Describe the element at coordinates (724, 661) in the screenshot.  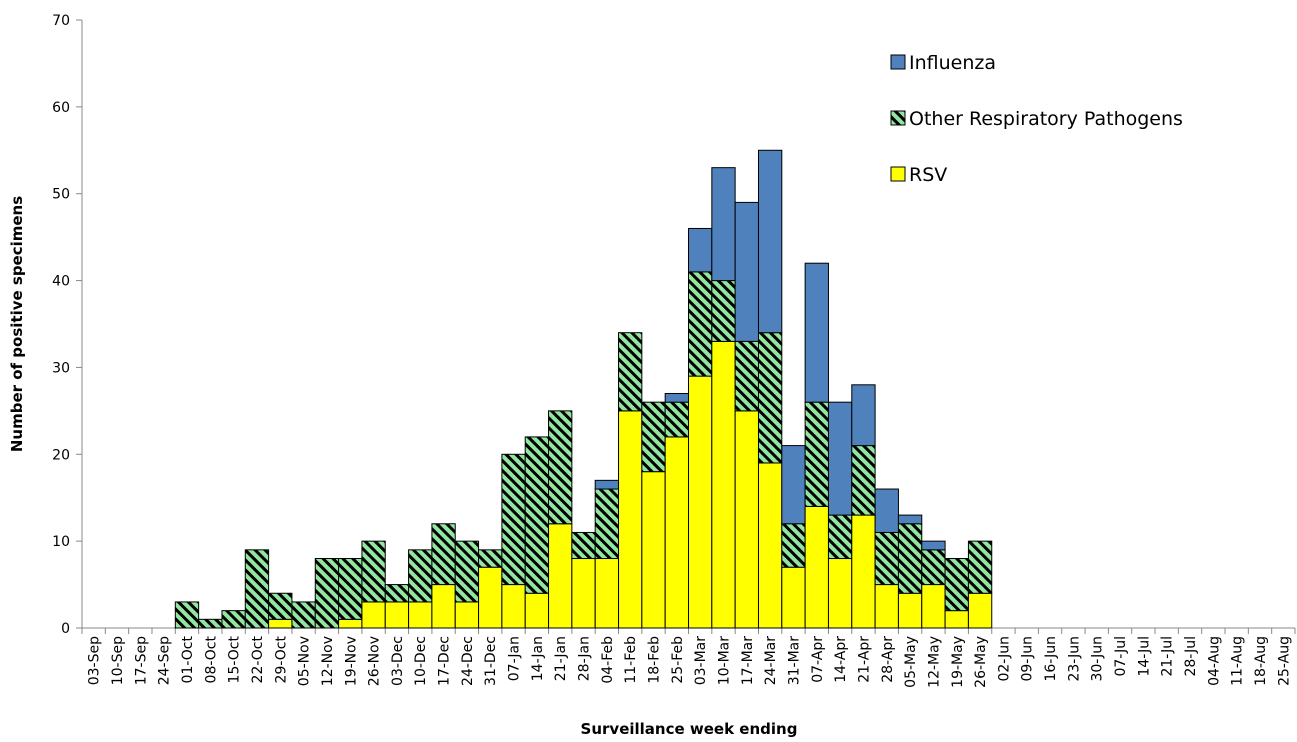
I see `x-tick-label: 10-Mar` at that location.